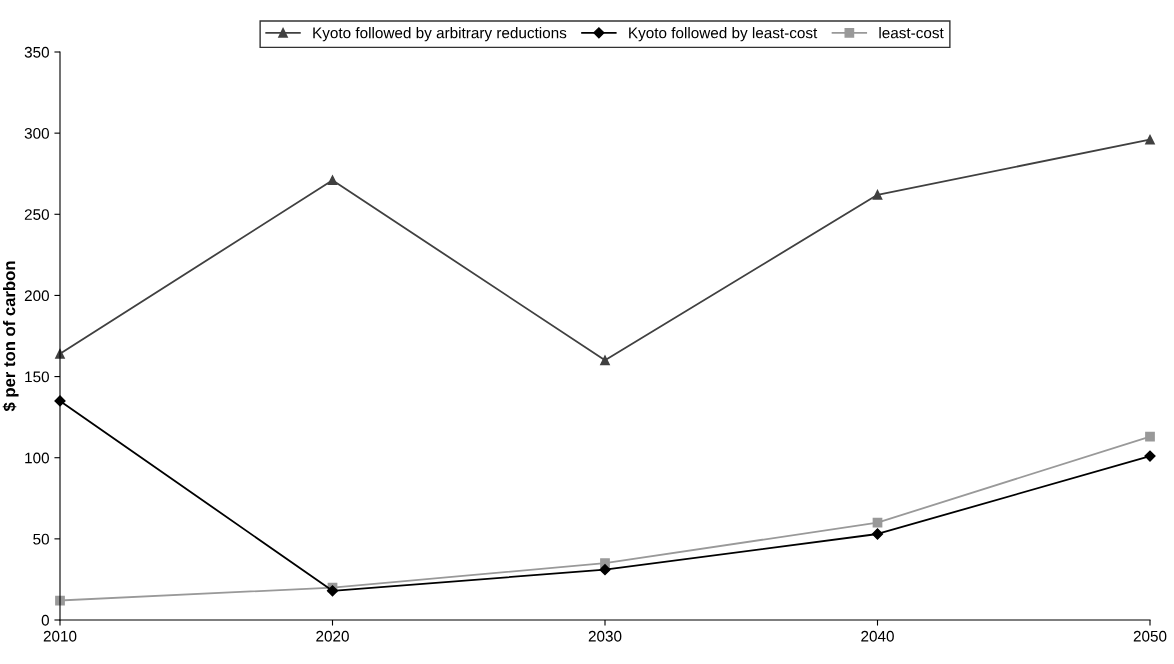  Describe the element at coordinates (440, 34) in the screenshot. I see `legend-label: Kyoto followed by arbitrary reductions` at that location.